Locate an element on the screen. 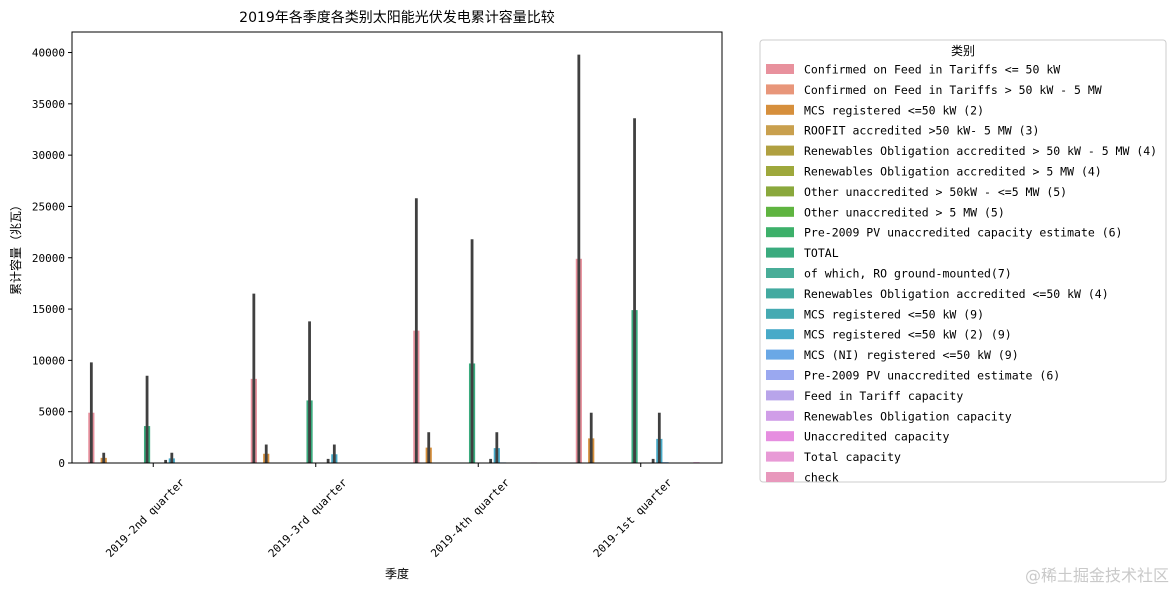 This screenshot has width=1175, height=590. y-tick-label: 10000 is located at coordinates (48, 360).